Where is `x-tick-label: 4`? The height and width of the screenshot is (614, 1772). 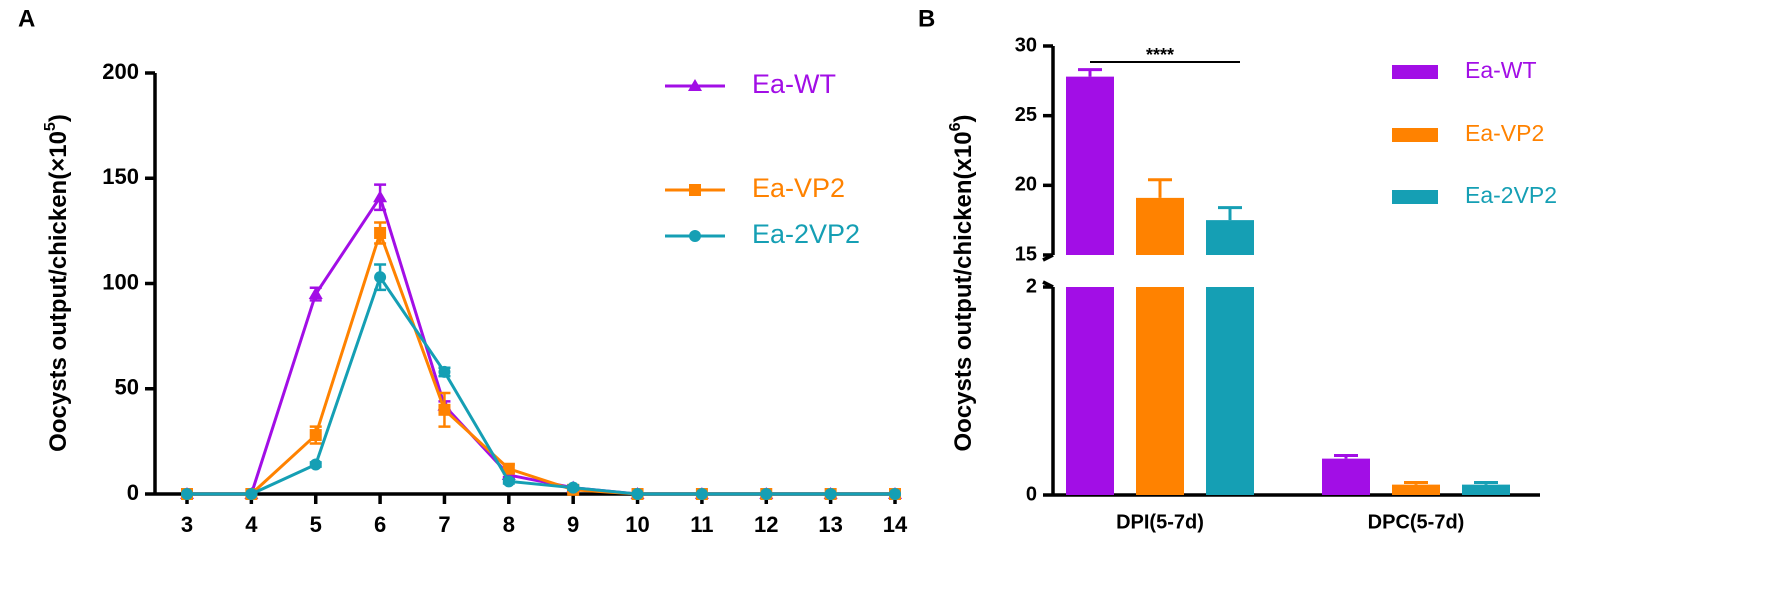 x-tick-label: 4 is located at coordinates (251, 524).